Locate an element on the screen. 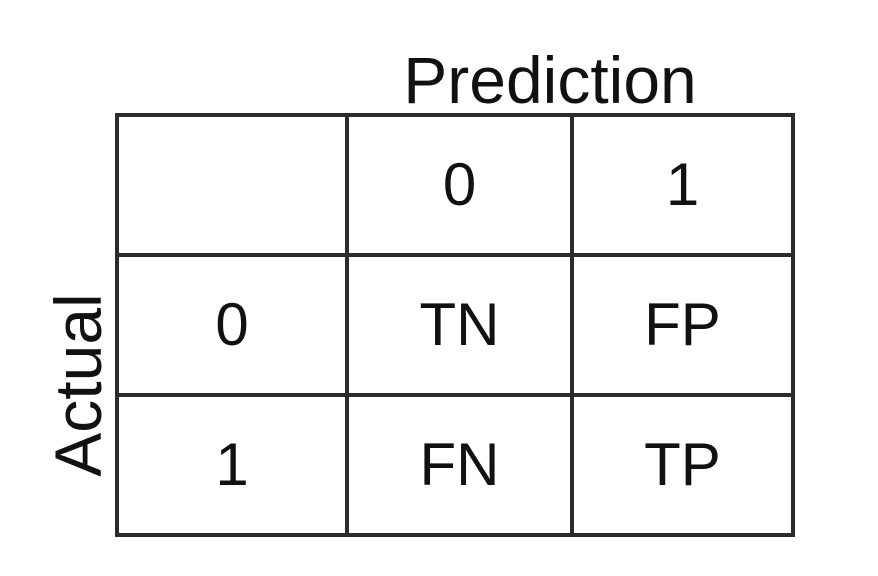  row-header-actual-0: 0 is located at coordinates (232, 325).